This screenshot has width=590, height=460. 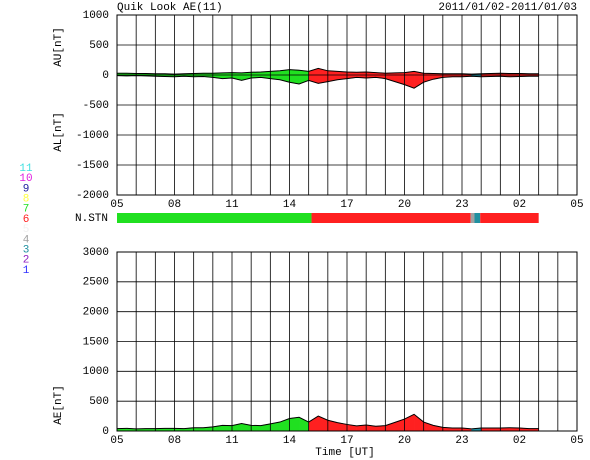 What do you see at coordinates (344, 453) in the screenshot?
I see `x-axis-label: Time [UT]` at bounding box center [344, 453].